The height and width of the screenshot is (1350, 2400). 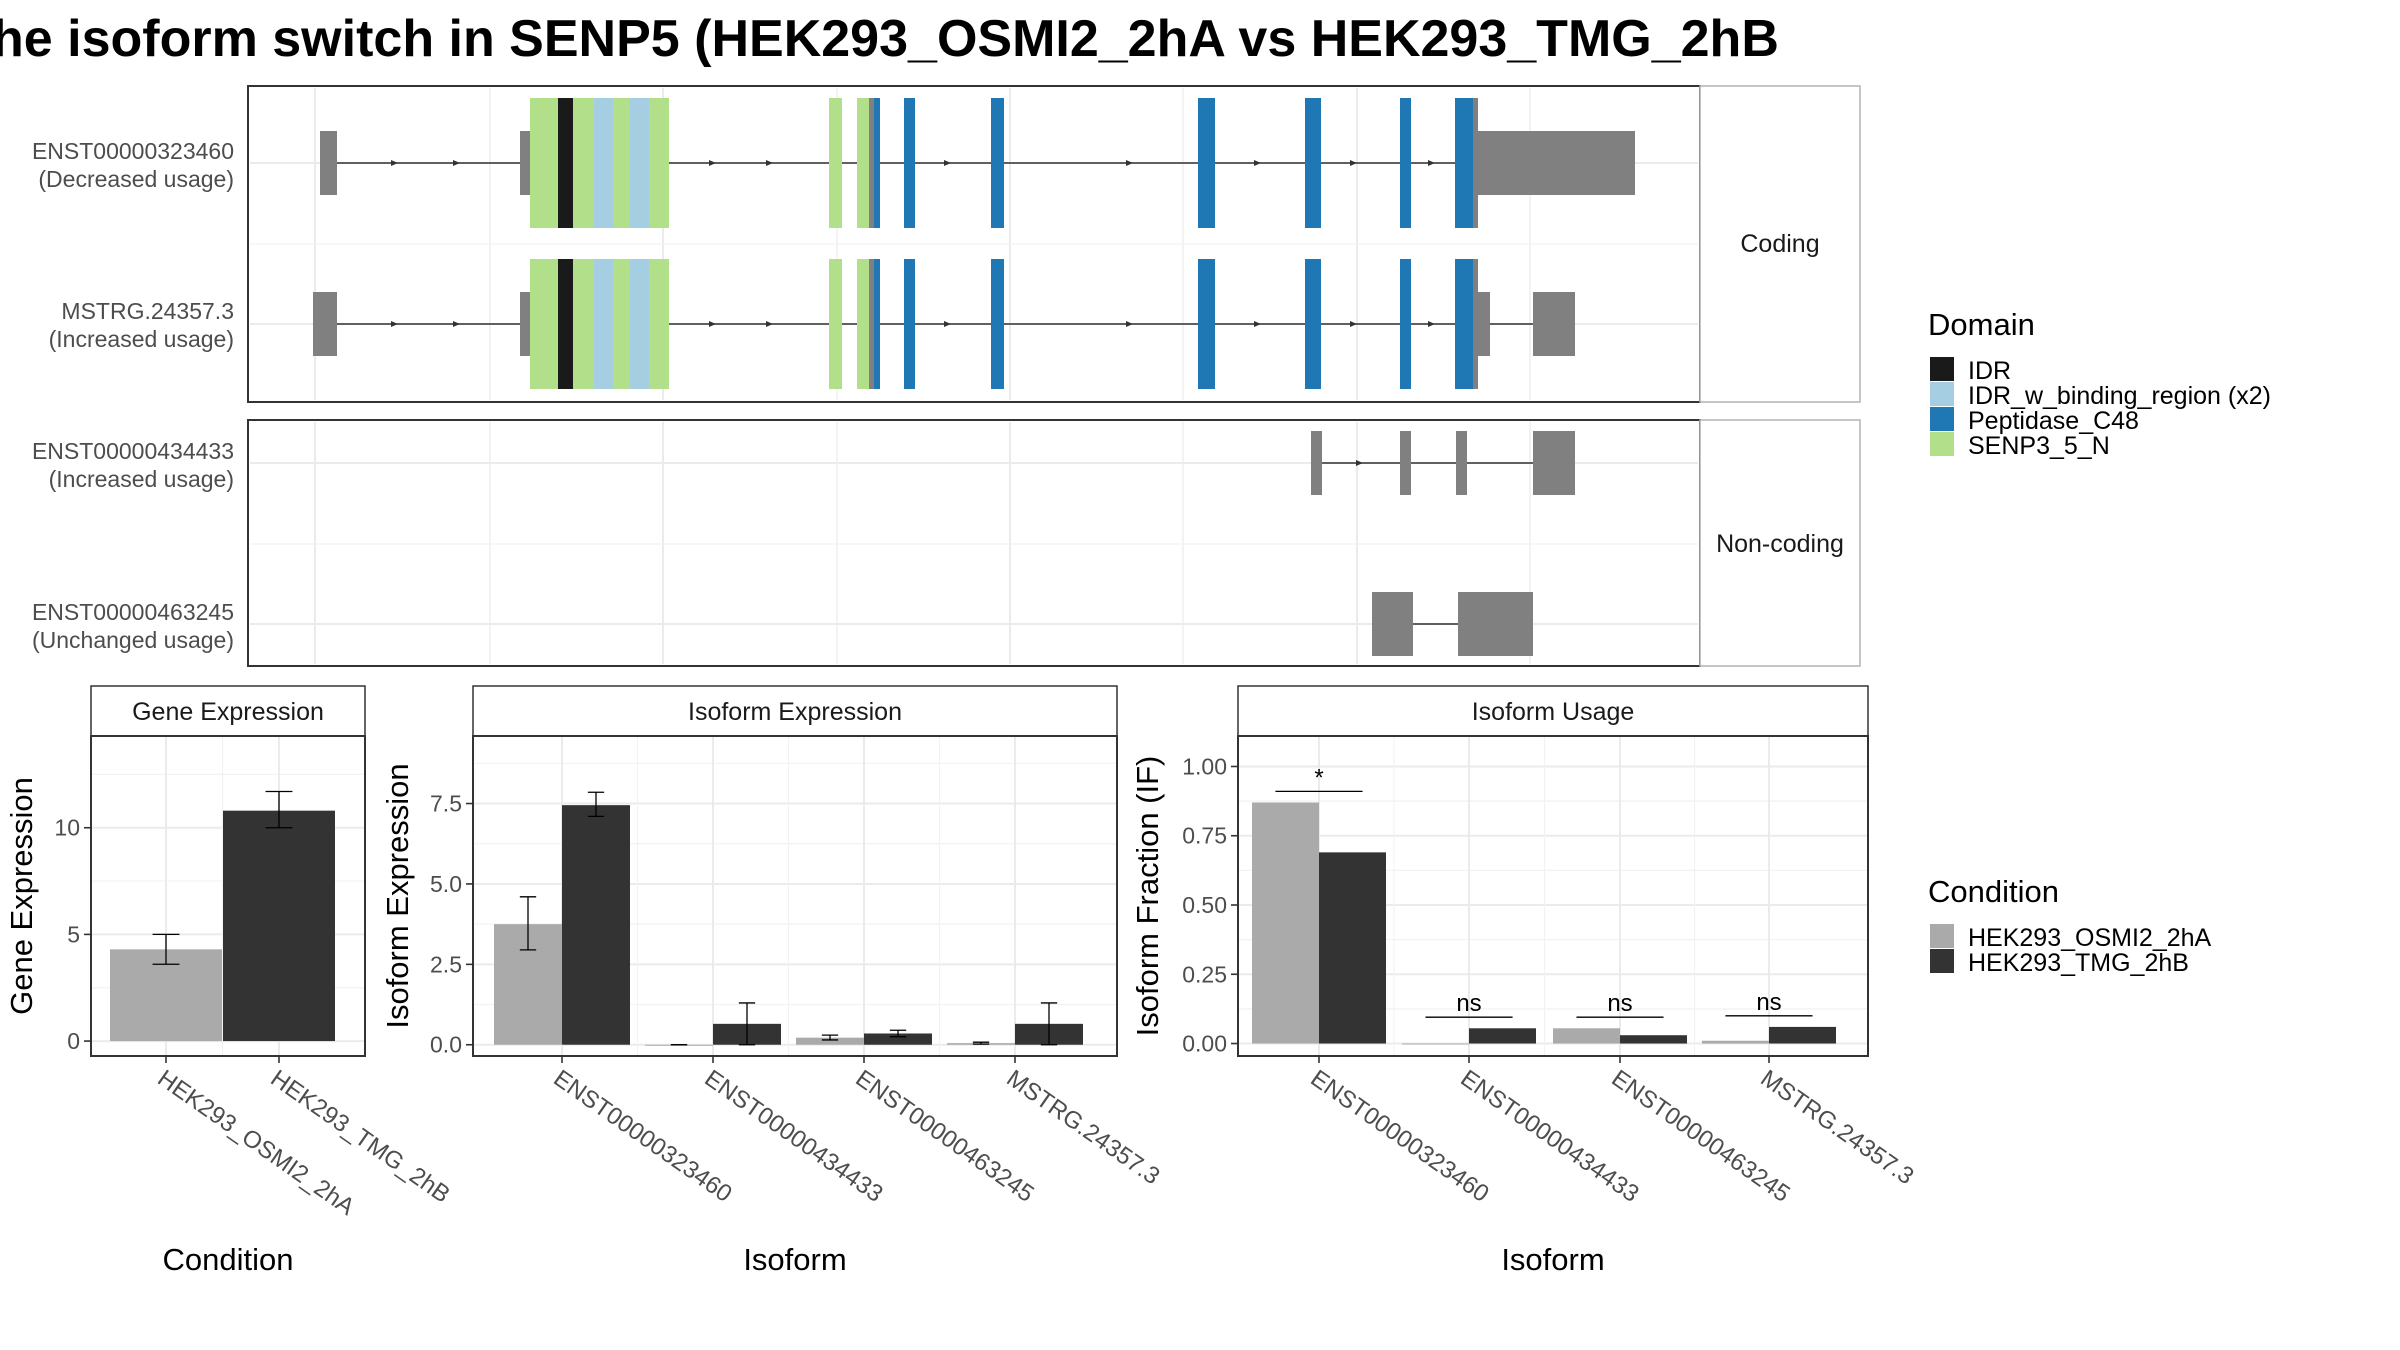 What do you see at coordinates (1942, 444) in the screenshot?
I see `legend-key-senp3` at bounding box center [1942, 444].